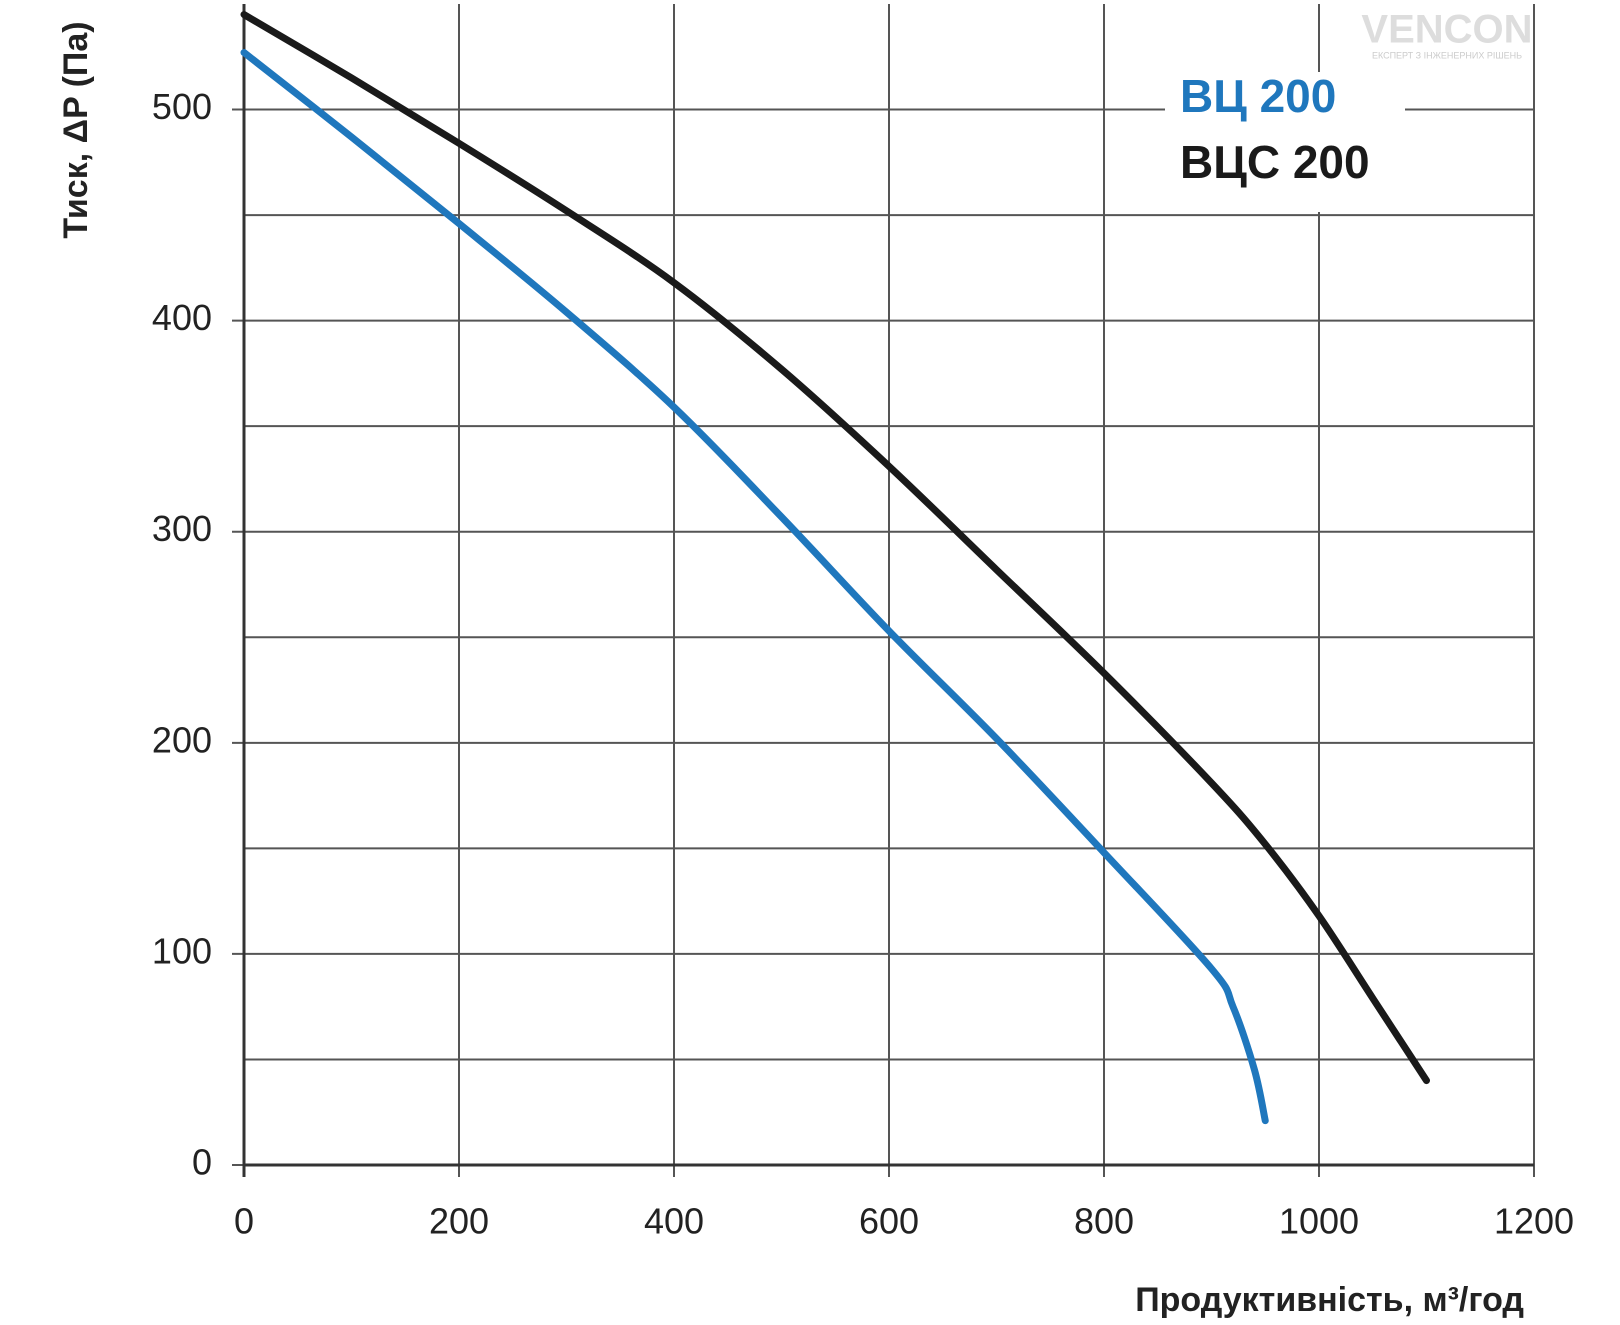 The width and height of the screenshot is (1620, 1325). Describe the element at coordinates (76, 129) in the screenshot. I see `y-axis-title: Тиск, ΔP (Па)` at that location.